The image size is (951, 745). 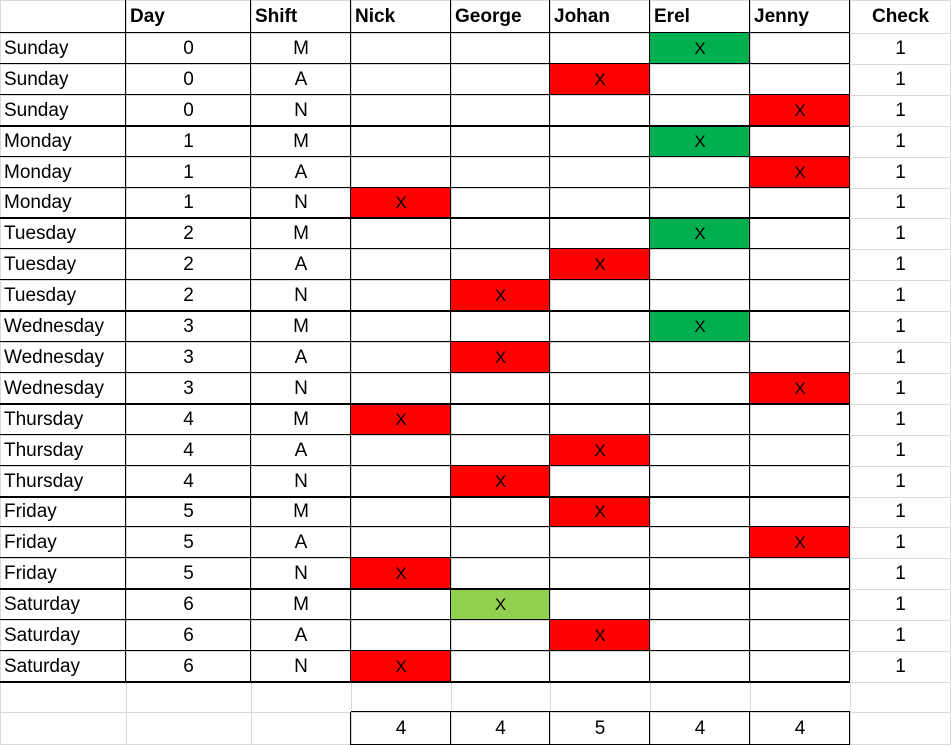 I want to click on header-johan: Johan, so click(x=582, y=16).